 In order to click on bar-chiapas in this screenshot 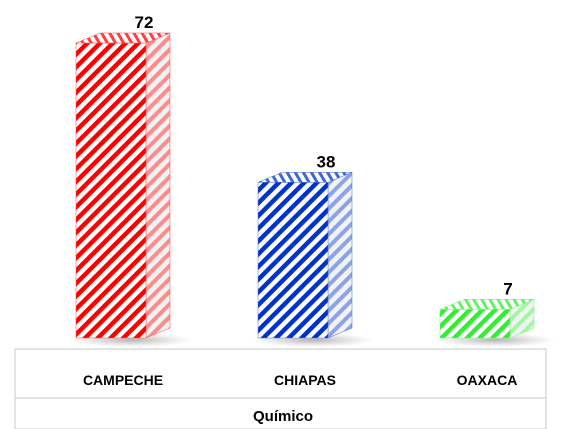, I will do `click(305, 255)`.